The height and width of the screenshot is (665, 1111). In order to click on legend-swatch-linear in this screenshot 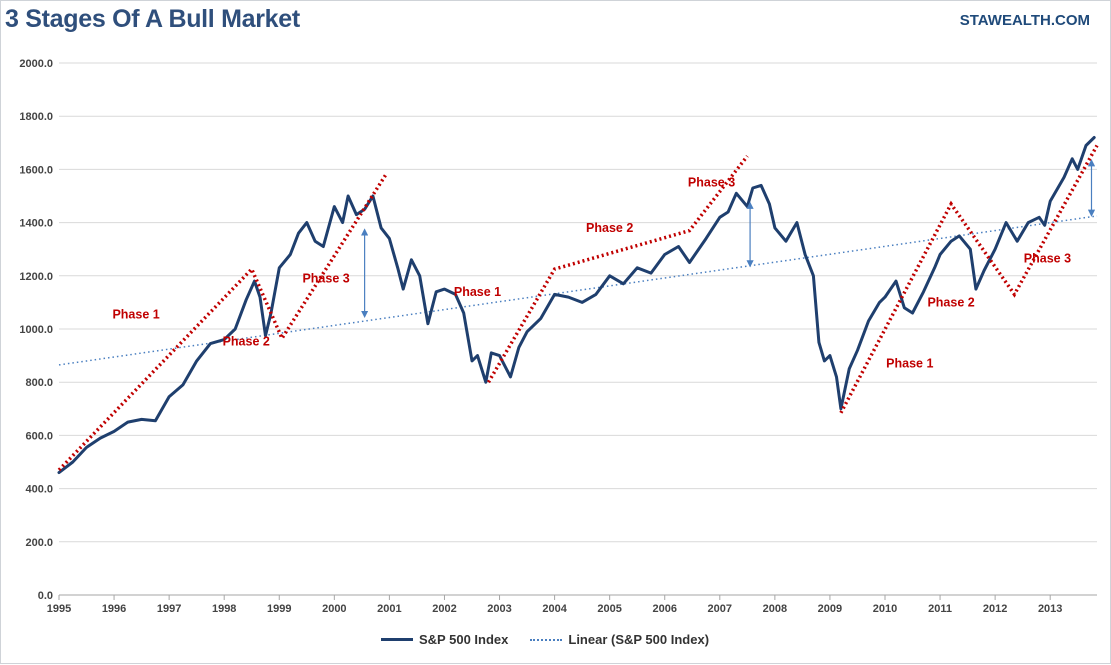, I will do `click(546, 639)`.